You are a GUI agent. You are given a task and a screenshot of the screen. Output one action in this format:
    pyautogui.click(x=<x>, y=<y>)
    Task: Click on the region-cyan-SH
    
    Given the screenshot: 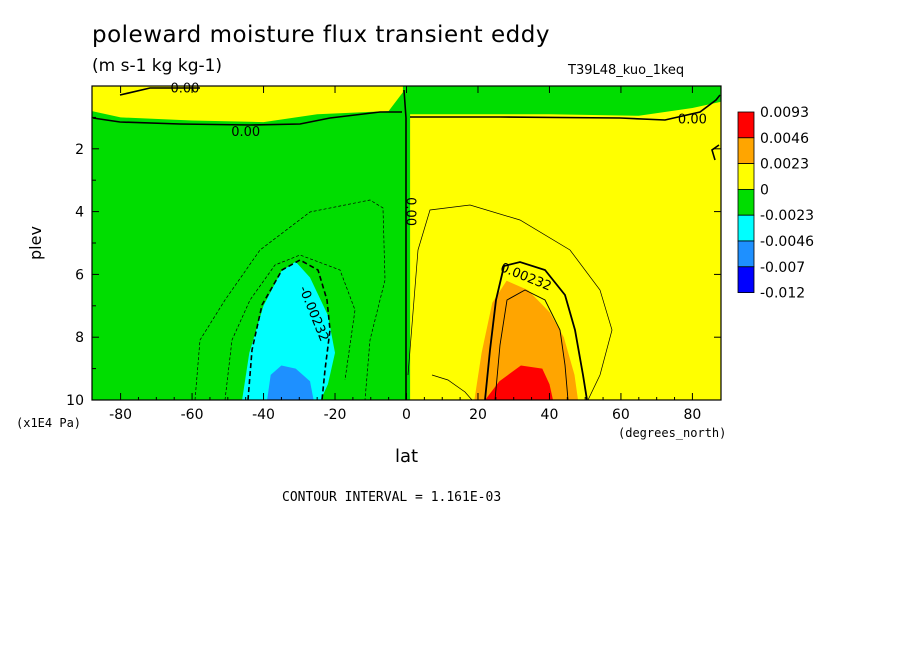 What is the action you would take?
    pyautogui.click(x=288, y=330)
    